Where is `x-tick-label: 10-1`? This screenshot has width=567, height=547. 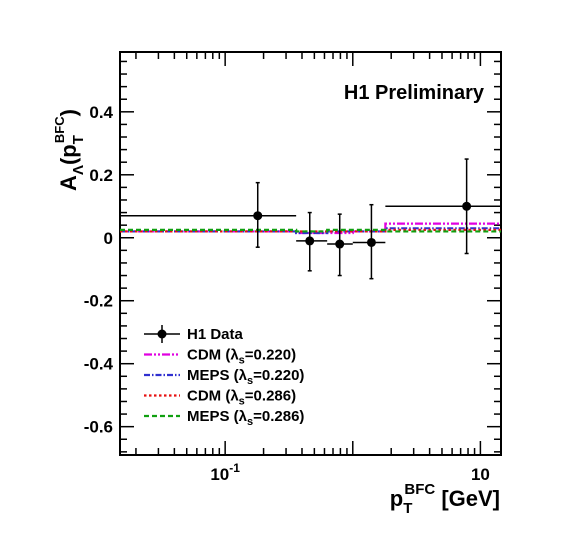 x-tick-label: 10-1 is located at coordinates (225, 472).